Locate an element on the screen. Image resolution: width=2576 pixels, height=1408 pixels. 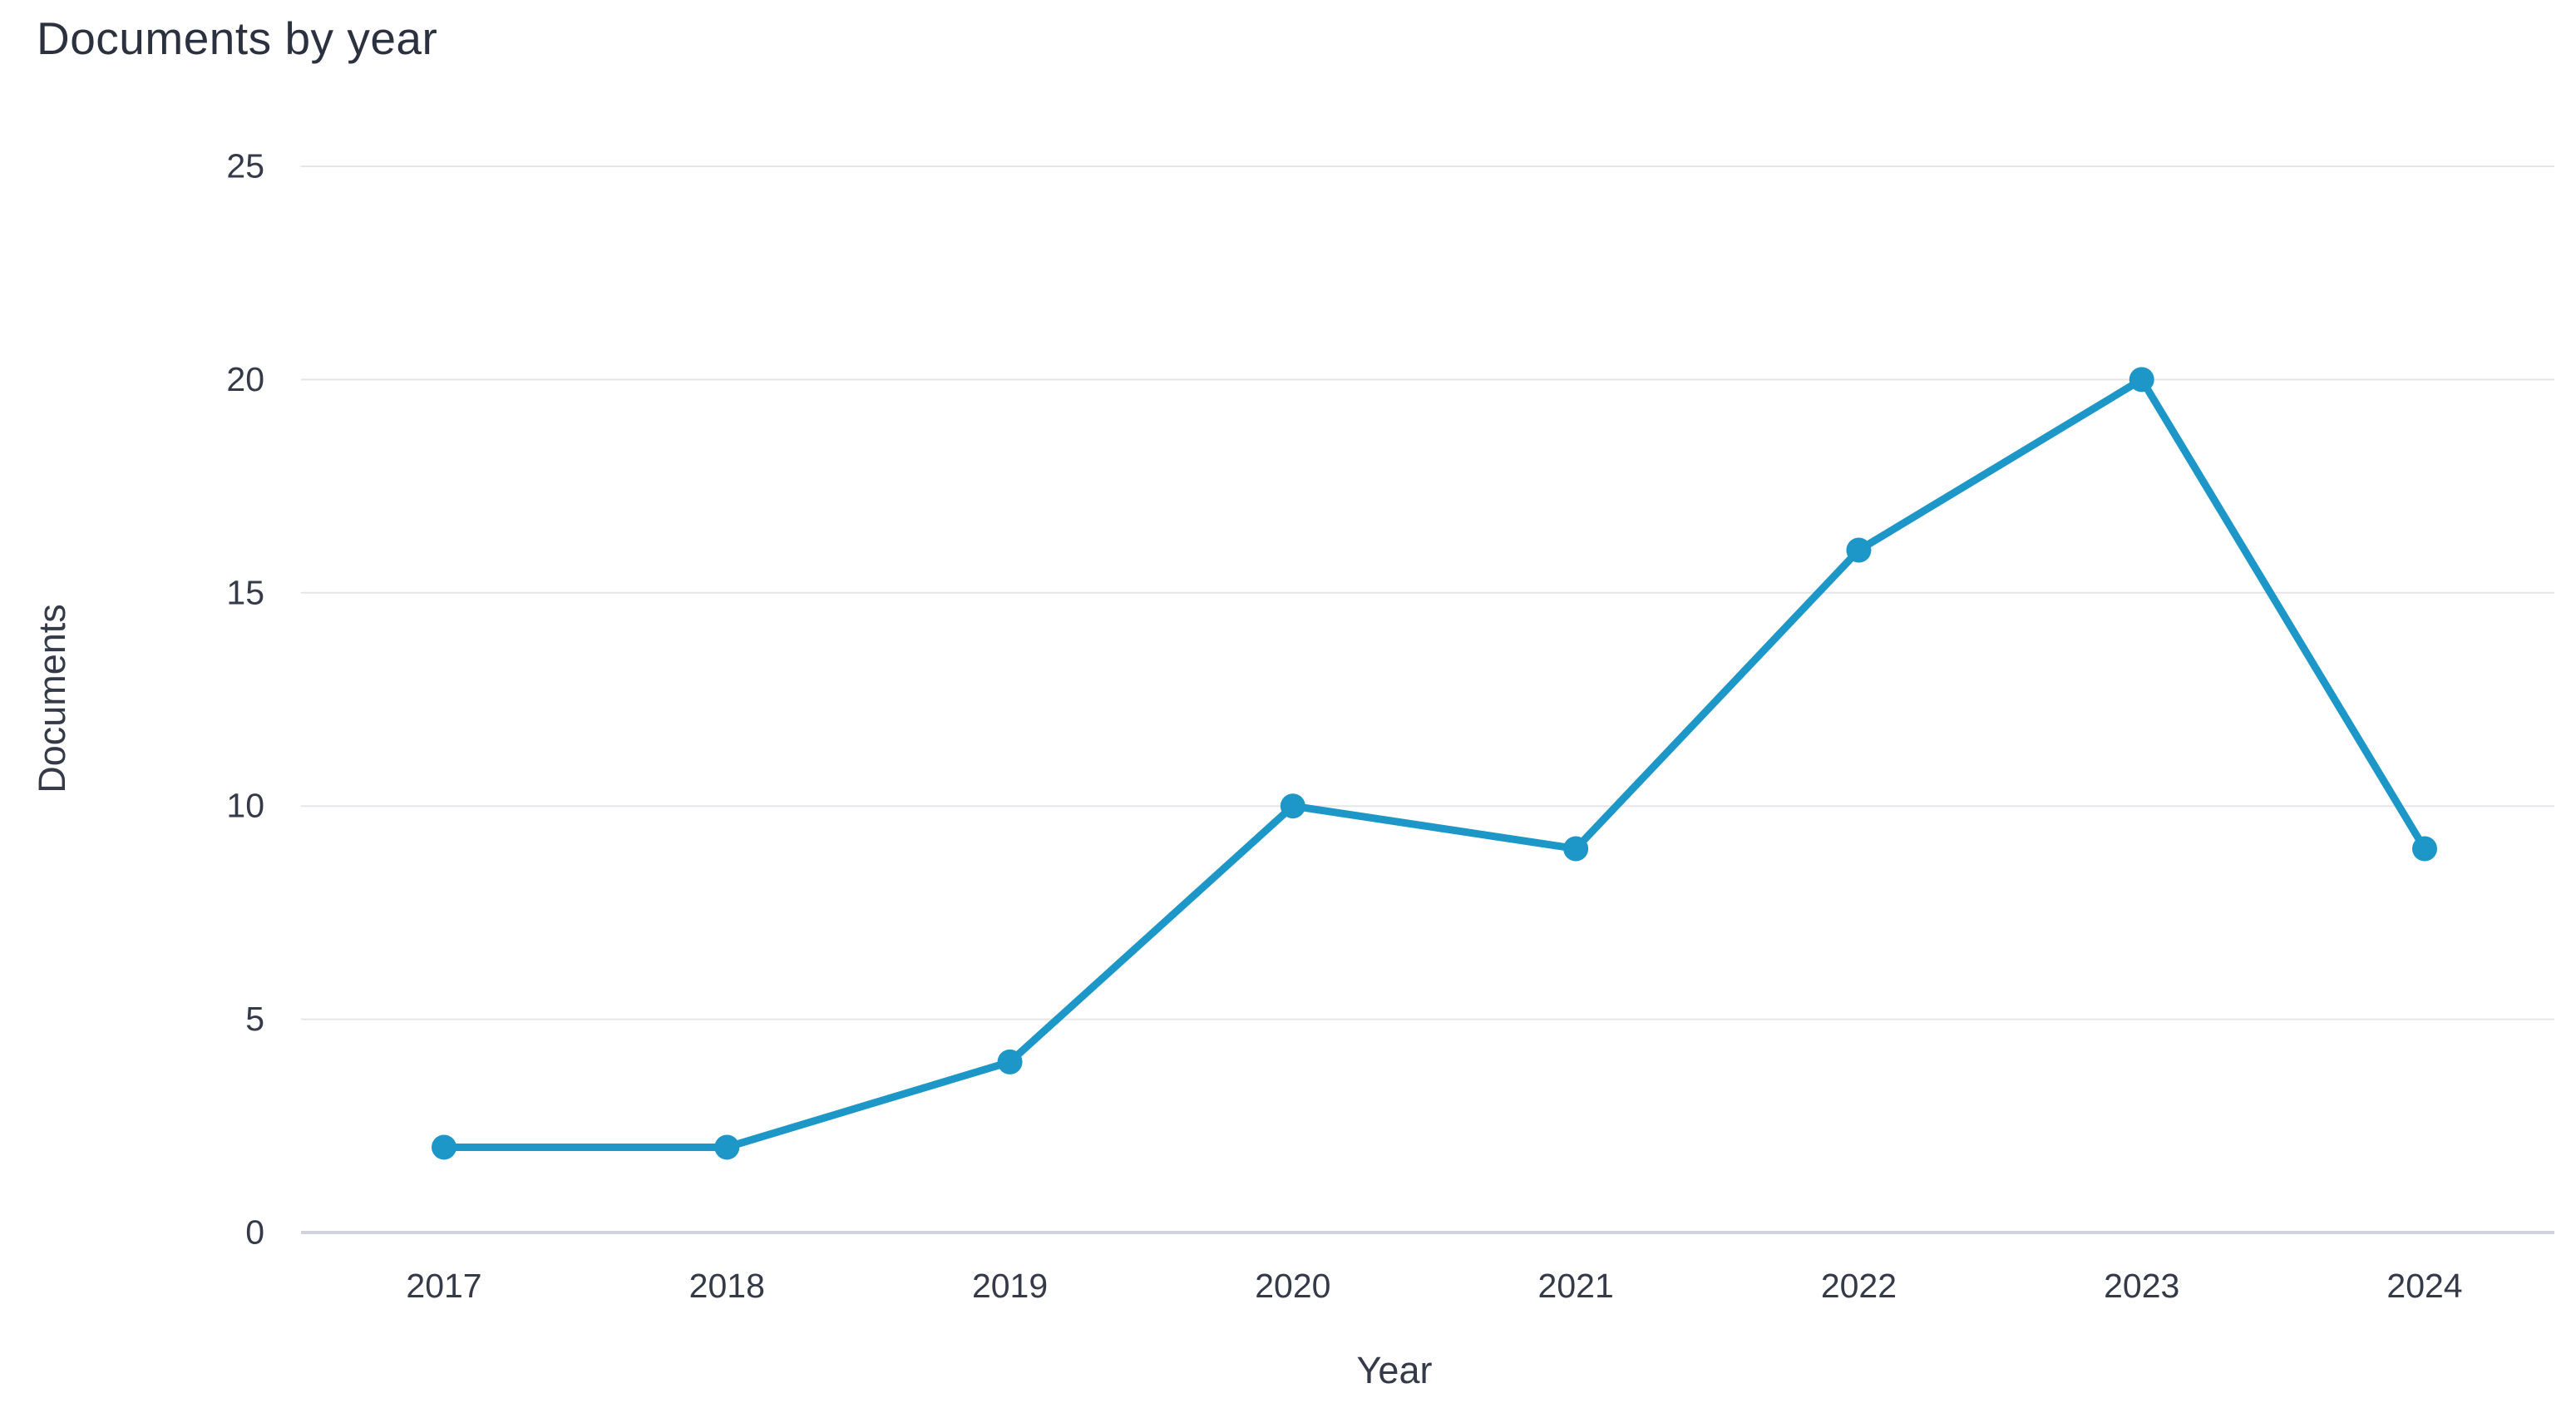
chart-title: Documents by year is located at coordinates (237, 38).